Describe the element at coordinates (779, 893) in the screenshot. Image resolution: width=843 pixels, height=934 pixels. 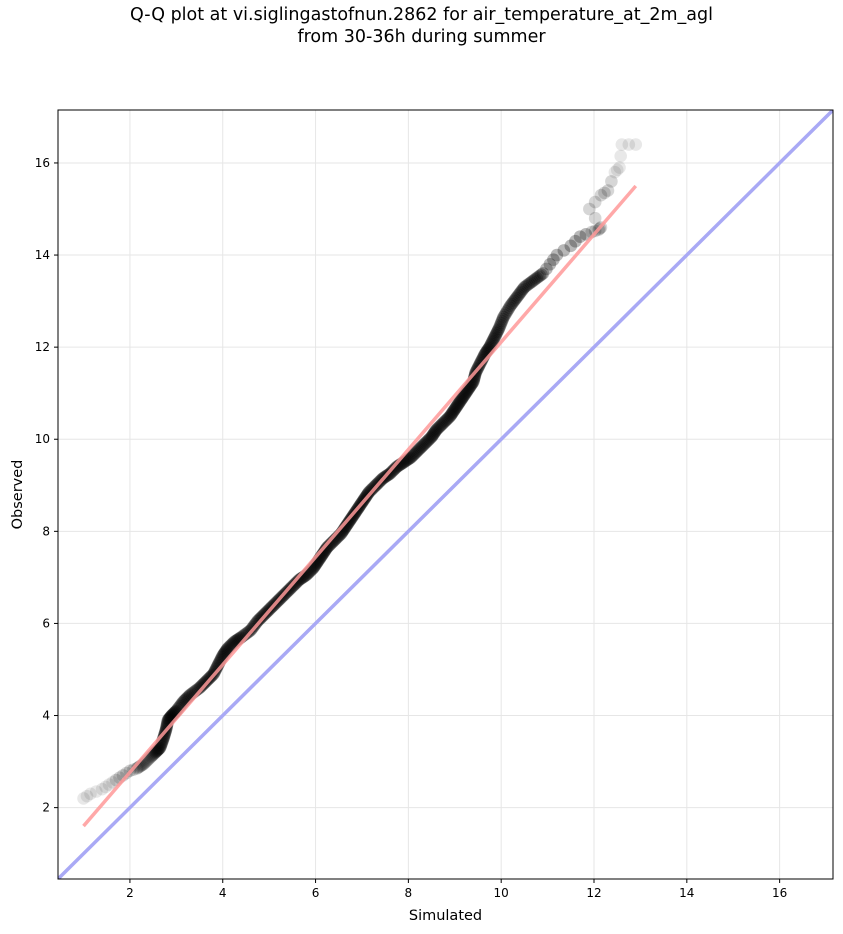
I see `x-tick-label: 16` at that location.